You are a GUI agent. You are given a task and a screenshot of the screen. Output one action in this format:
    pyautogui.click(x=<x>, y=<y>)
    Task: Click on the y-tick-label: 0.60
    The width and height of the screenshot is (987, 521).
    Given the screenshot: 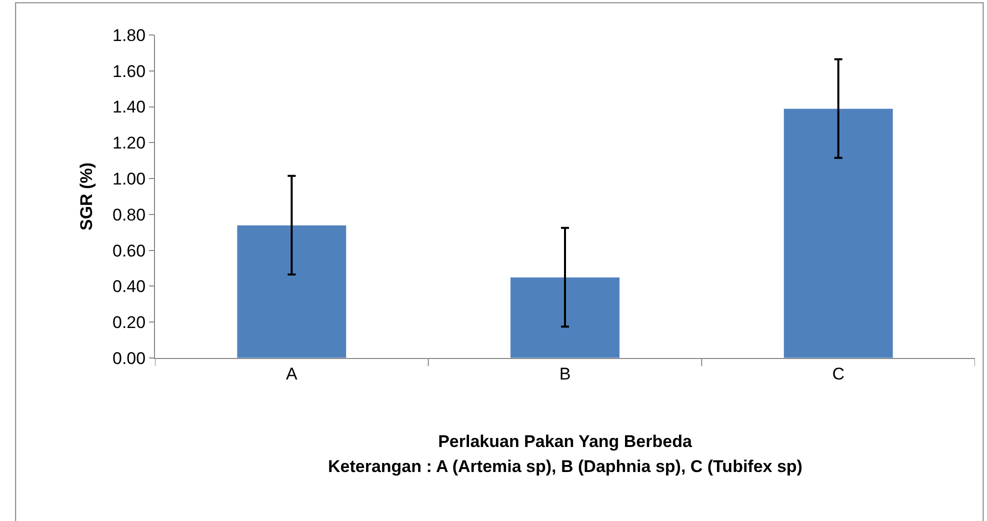 What is the action you would take?
    pyautogui.click(x=129, y=250)
    